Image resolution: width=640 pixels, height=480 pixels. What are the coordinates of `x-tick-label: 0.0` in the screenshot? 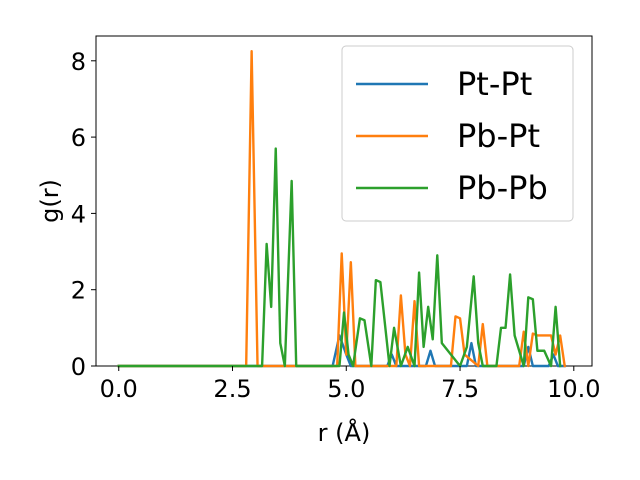 It's located at (119, 389).